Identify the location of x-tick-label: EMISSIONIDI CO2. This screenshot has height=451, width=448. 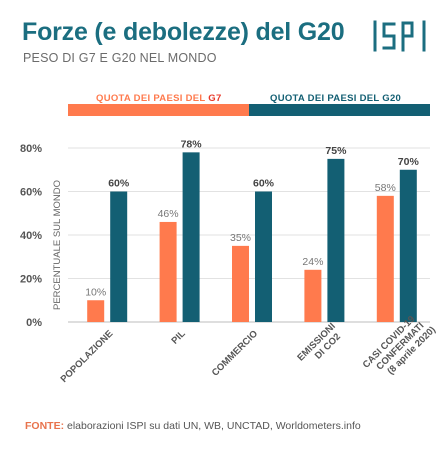
(320, 346).